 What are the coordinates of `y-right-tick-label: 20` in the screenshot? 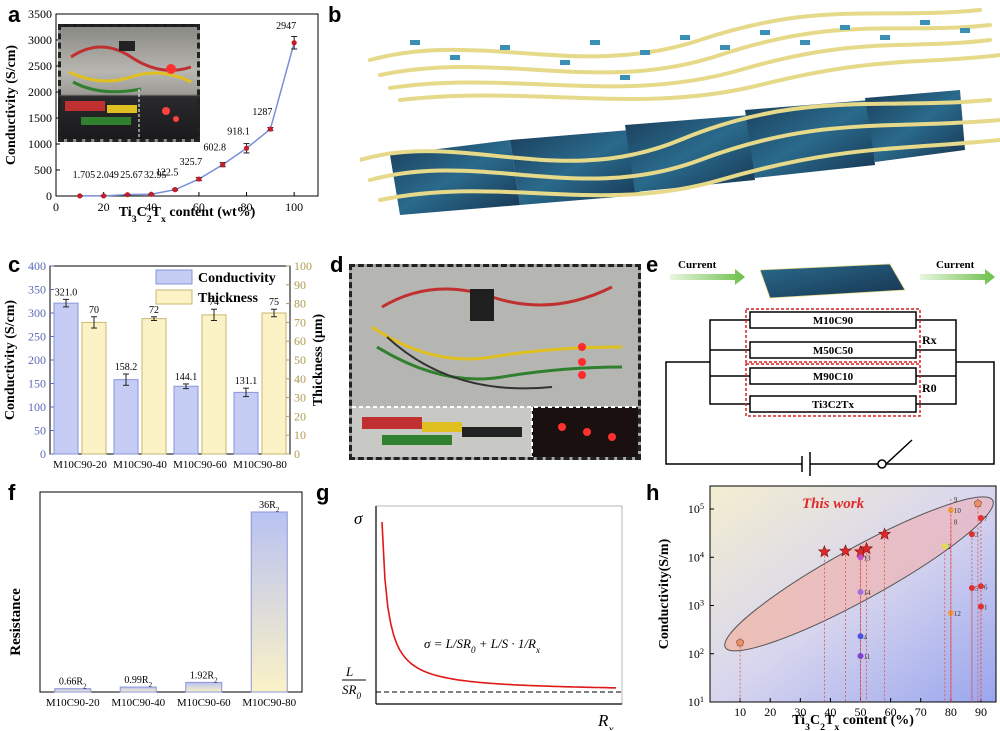 It's located at (300, 416).